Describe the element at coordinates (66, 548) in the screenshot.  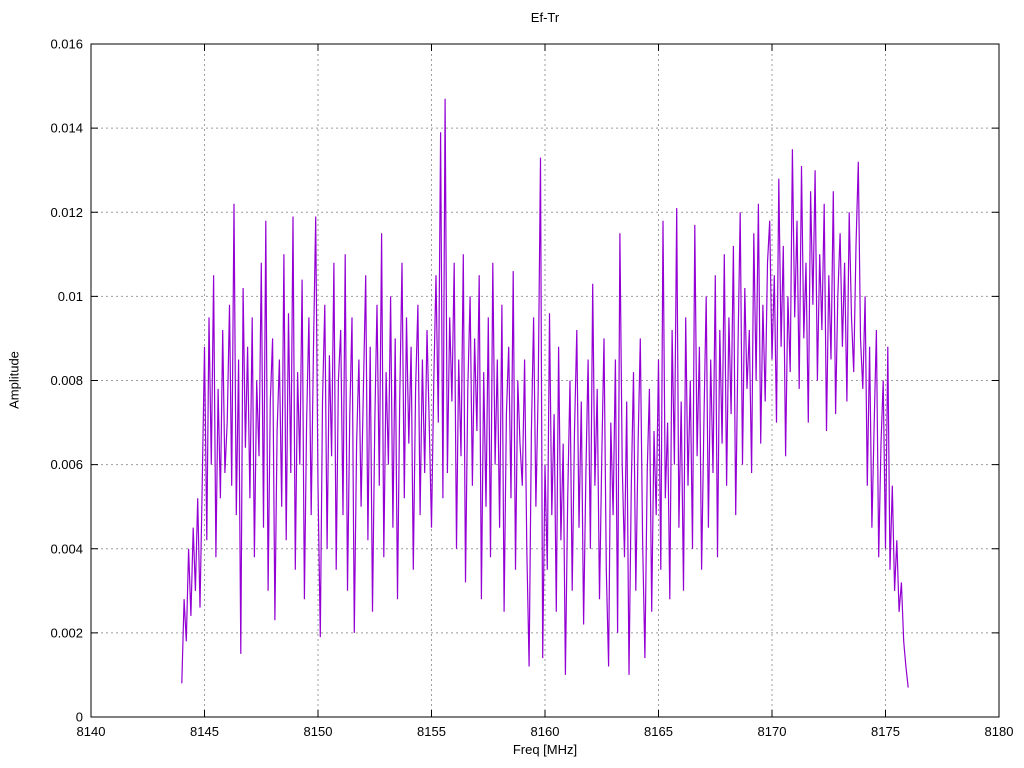
I see `y-tick-label: 0.004` at that location.